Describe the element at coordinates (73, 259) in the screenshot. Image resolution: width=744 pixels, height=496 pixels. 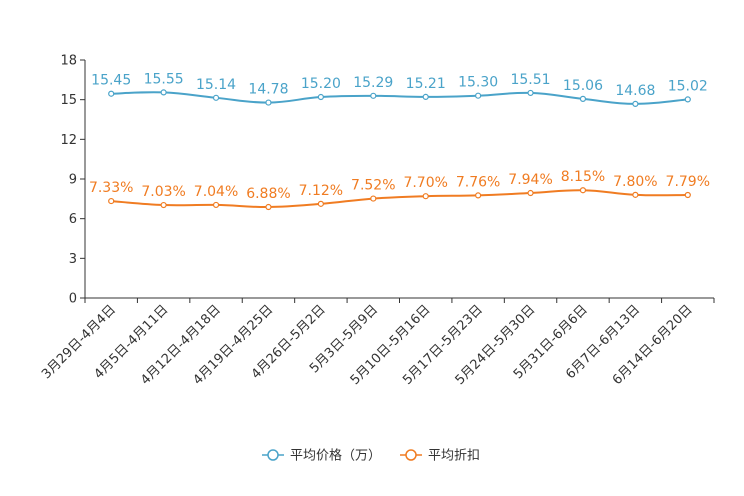
I see `y-tick-label: 3` at that location.